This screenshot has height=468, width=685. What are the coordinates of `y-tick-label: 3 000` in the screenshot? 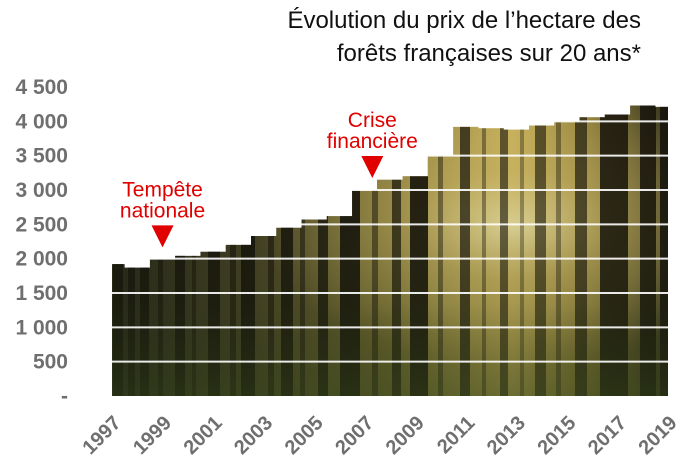 It's located at (41, 190).